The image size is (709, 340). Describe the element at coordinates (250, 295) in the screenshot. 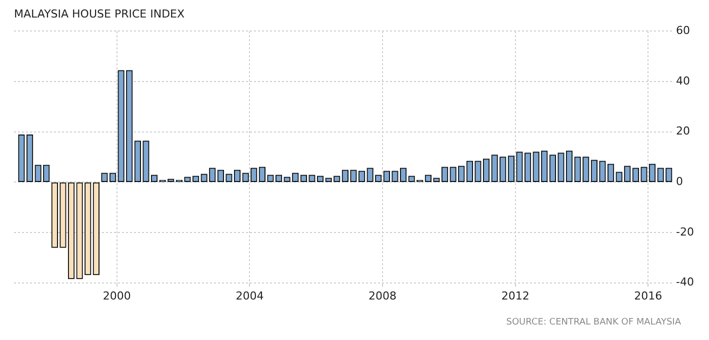

I see `x-tick-label: 2004` at that location.